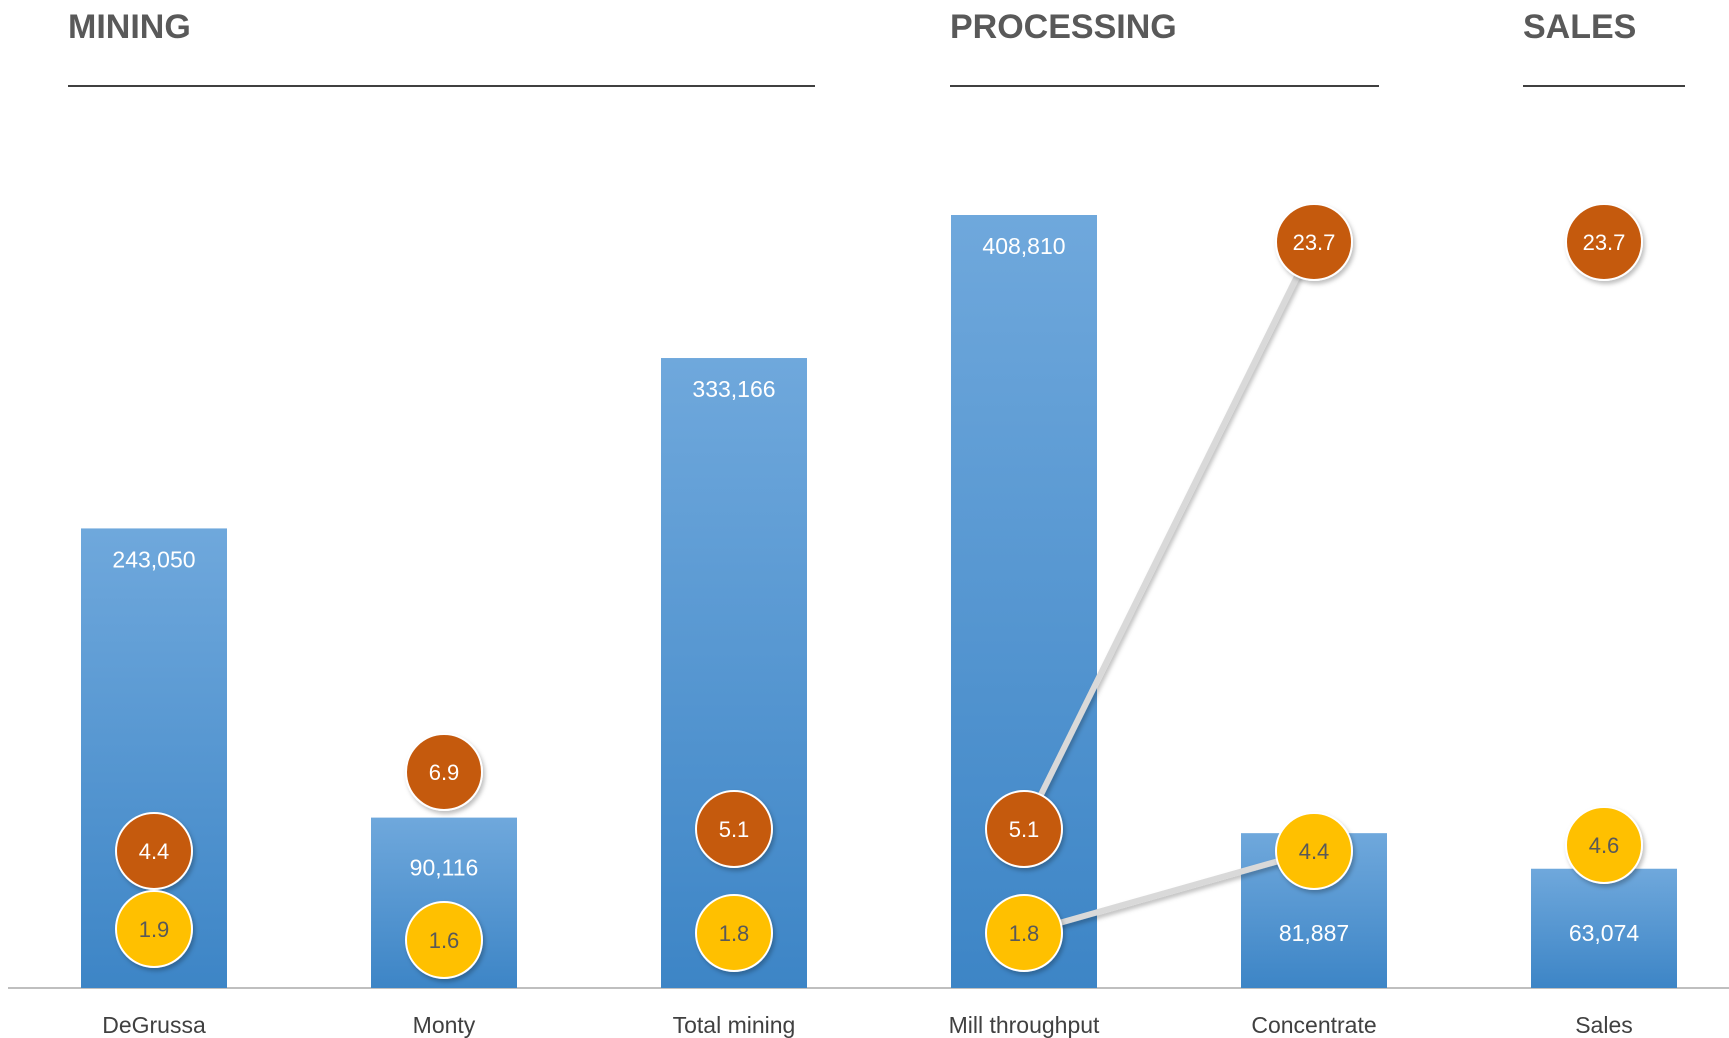 This screenshot has height=1038, width=1729. What do you see at coordinates (1169, 535) in the screenshot?
I see `orange-series-connector` at bounding box center [1169, 535].